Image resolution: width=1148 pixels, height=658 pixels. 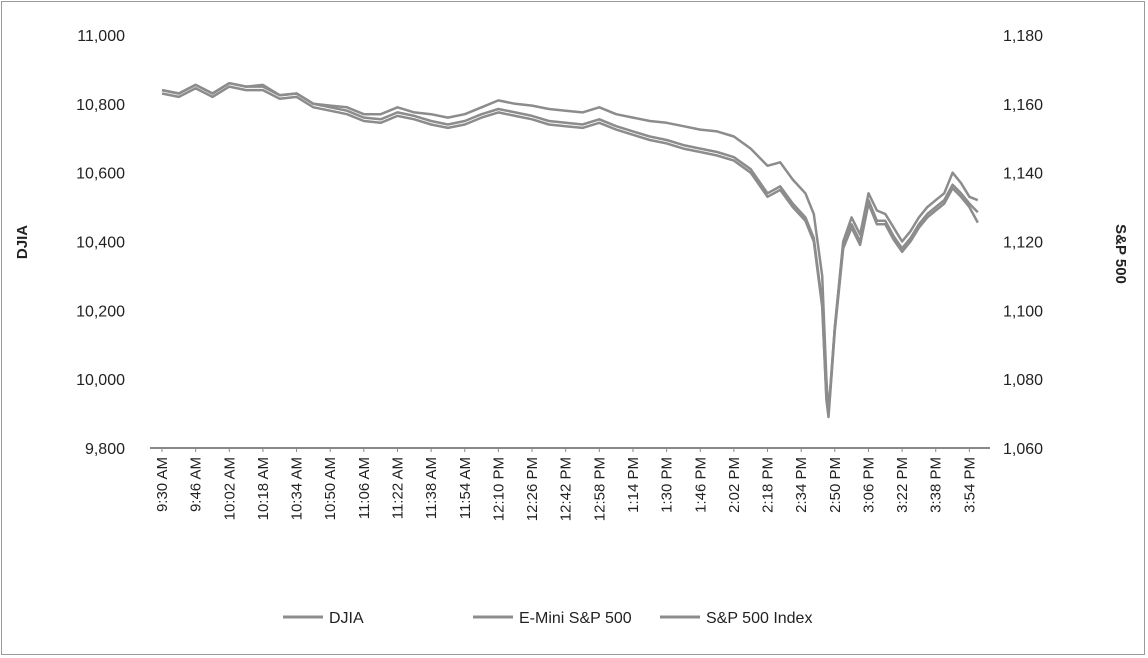 I want to click on left-tick-label: 10,400, so click(x=100, y=243).